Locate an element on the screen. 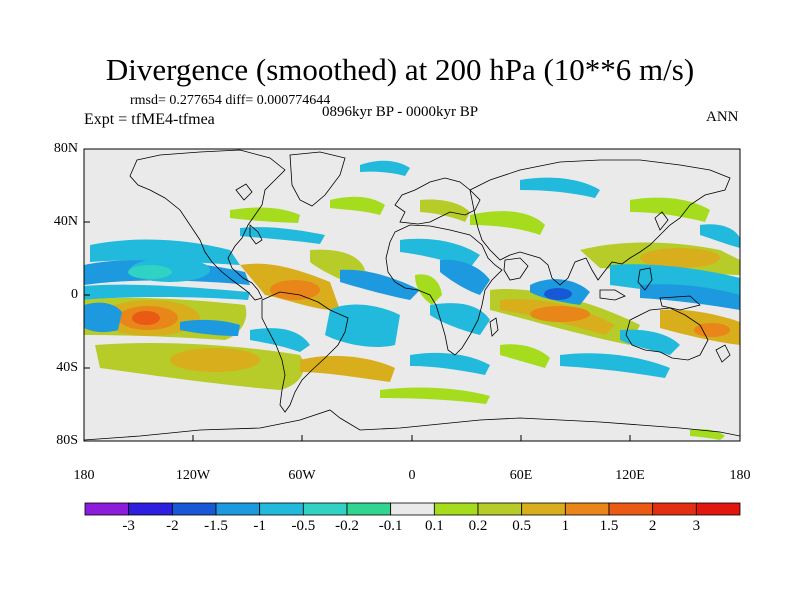  season-label: ANN is located at coordinates (722, 117).